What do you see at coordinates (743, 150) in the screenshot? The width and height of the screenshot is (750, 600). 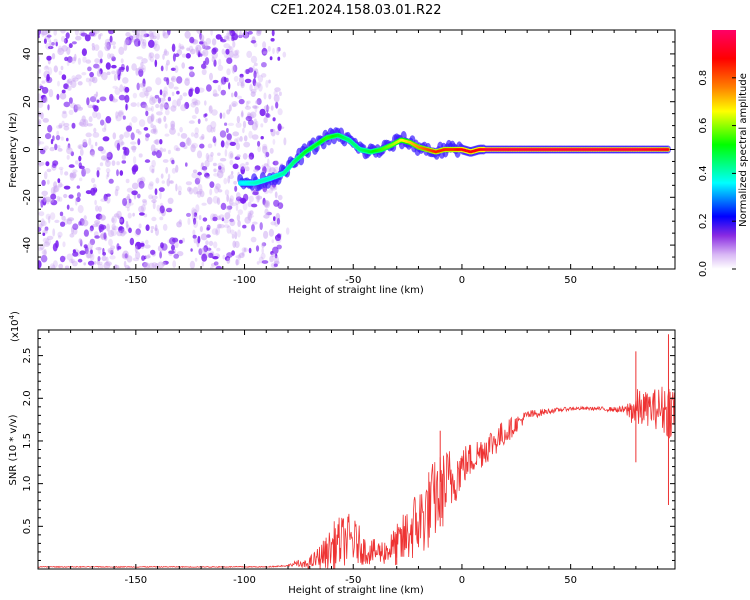 I see `colorbar-label: Normalized spectral amplitude` at bounding box center [743, 150].